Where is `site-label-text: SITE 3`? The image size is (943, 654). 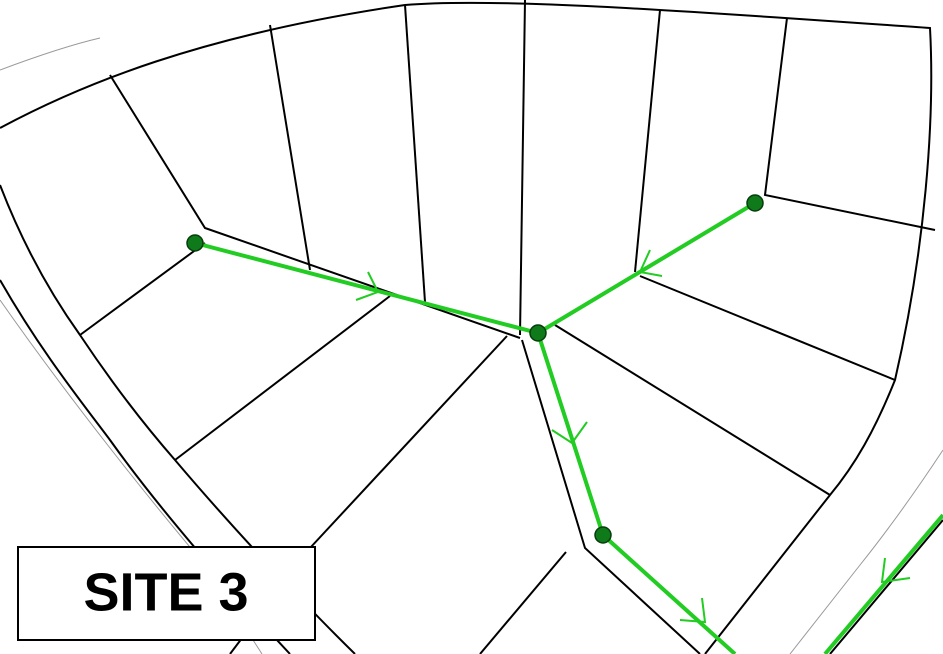
site-label-text: SITE 3 is located at coordinates (165, 592).